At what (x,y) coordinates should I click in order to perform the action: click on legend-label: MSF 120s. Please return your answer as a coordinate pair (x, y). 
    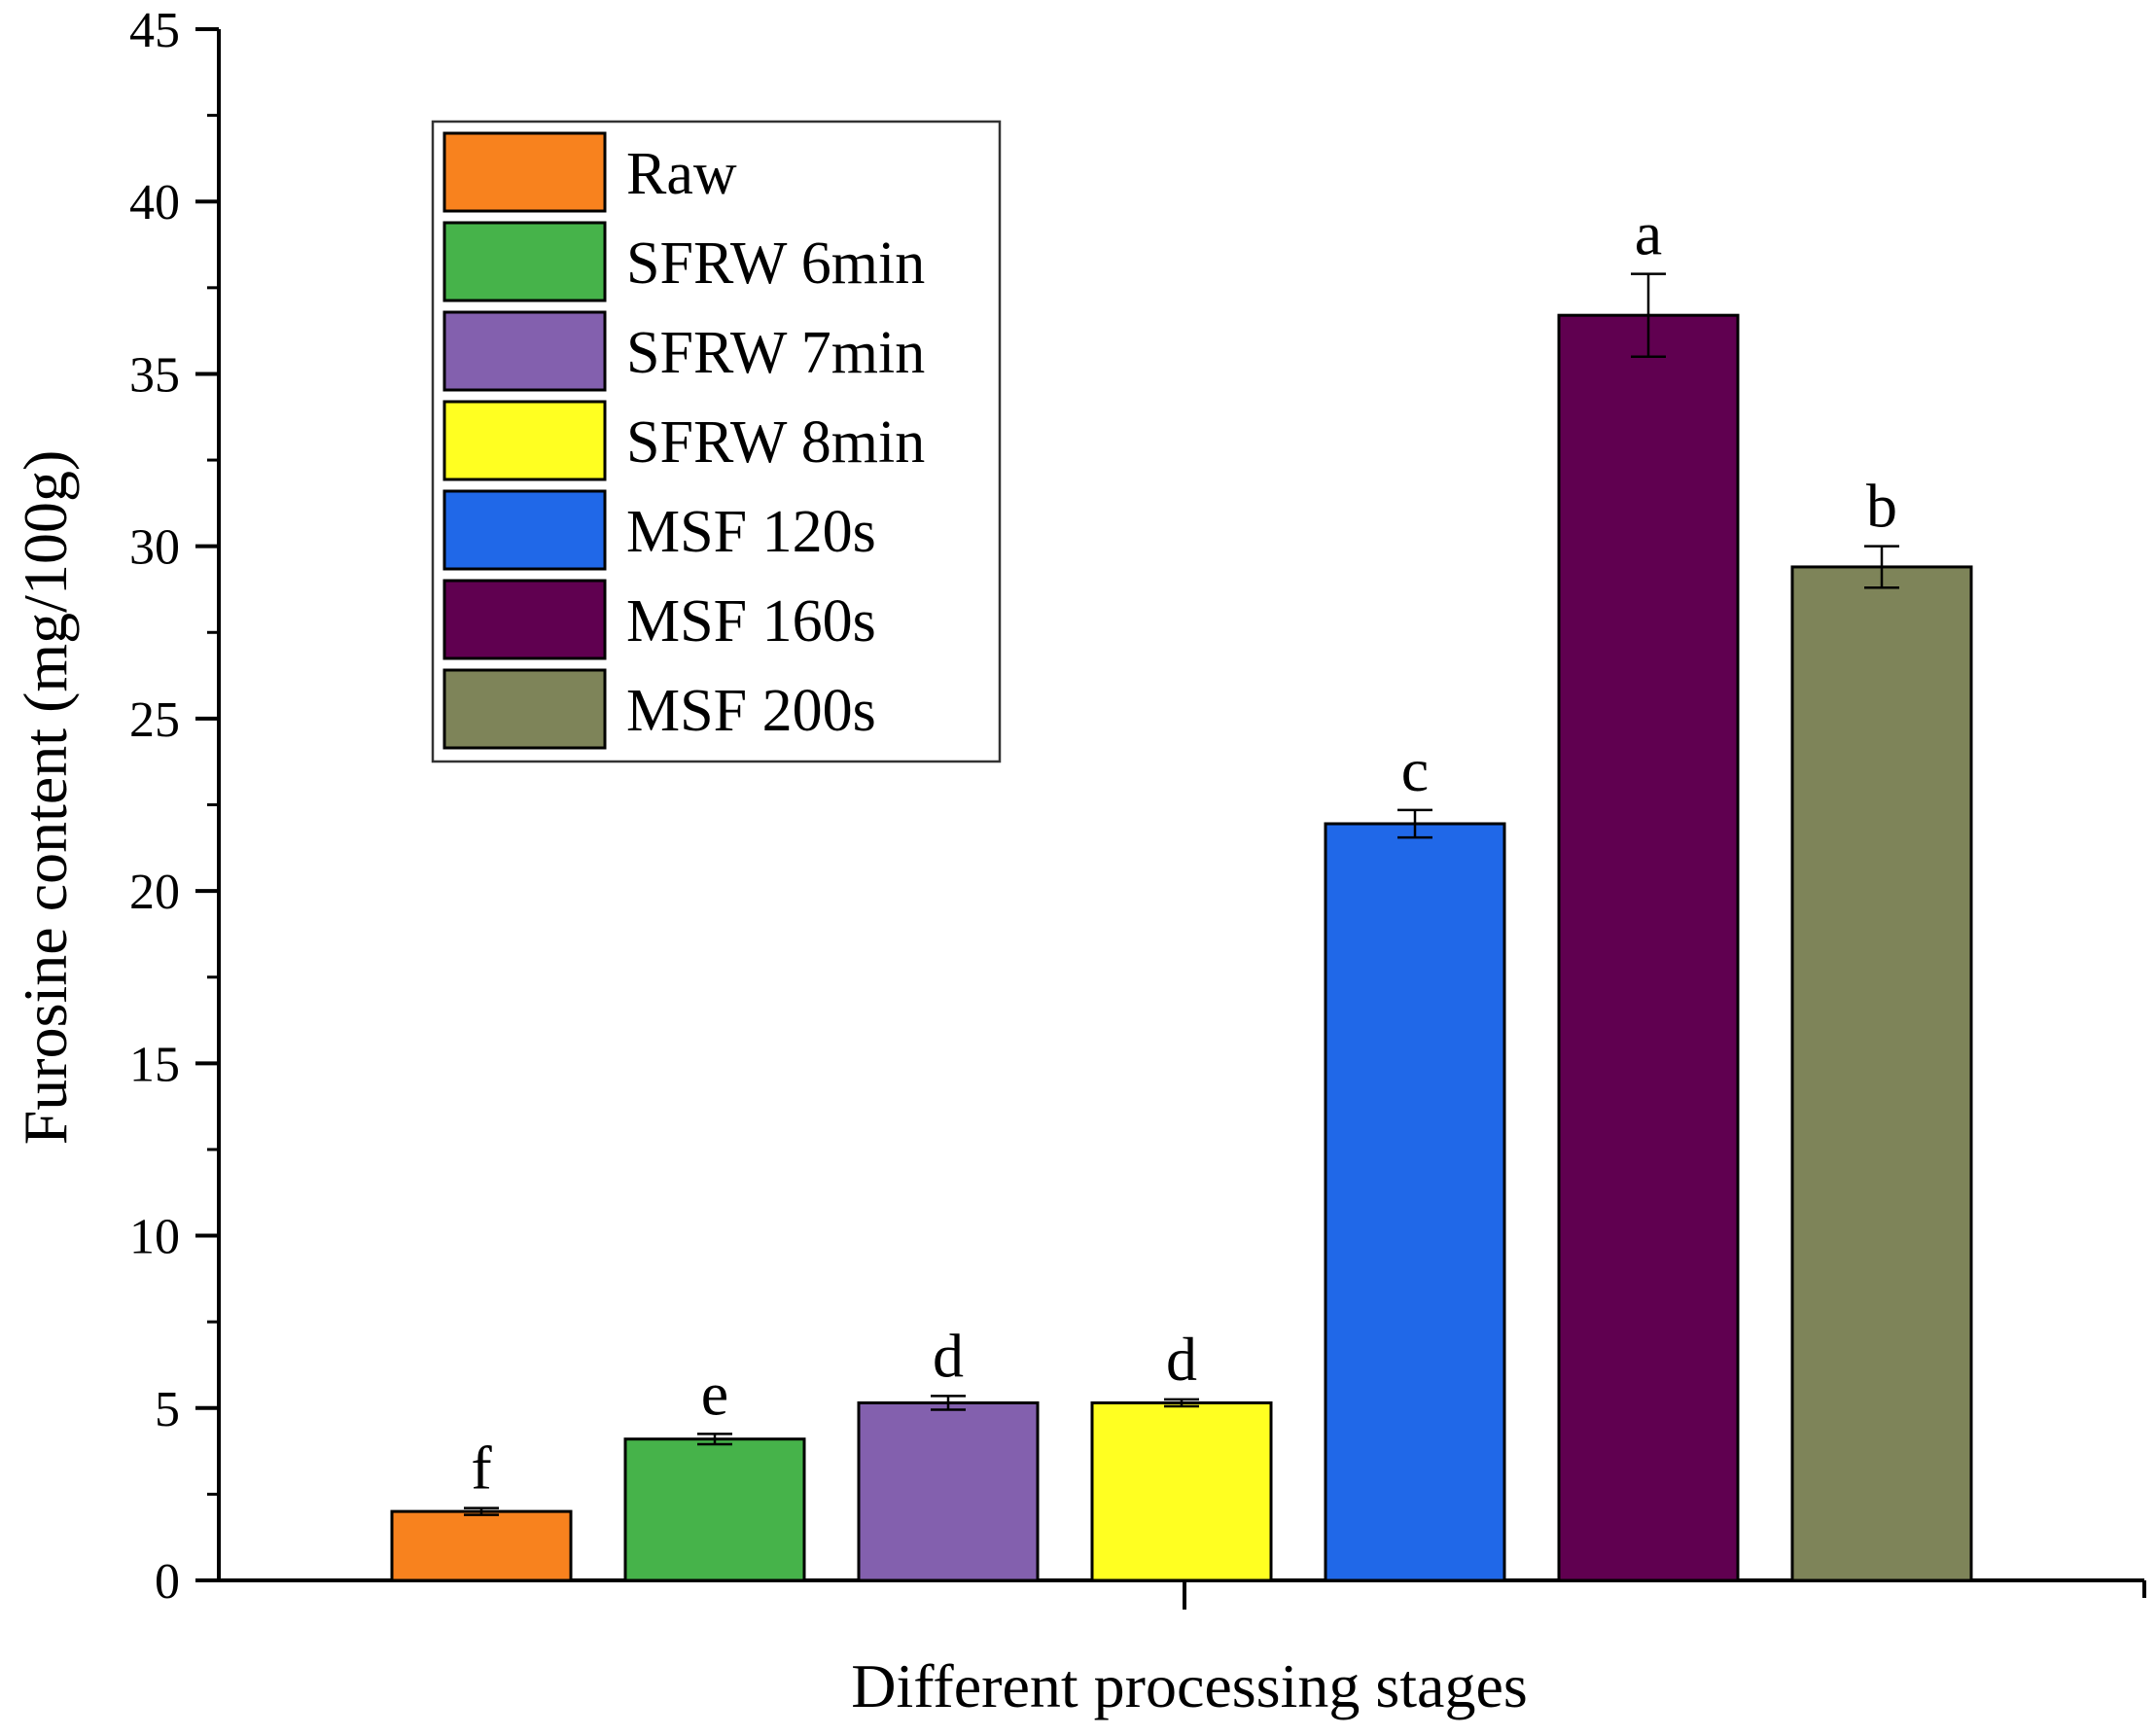
    Looking at the image, I should click on (751, 532).